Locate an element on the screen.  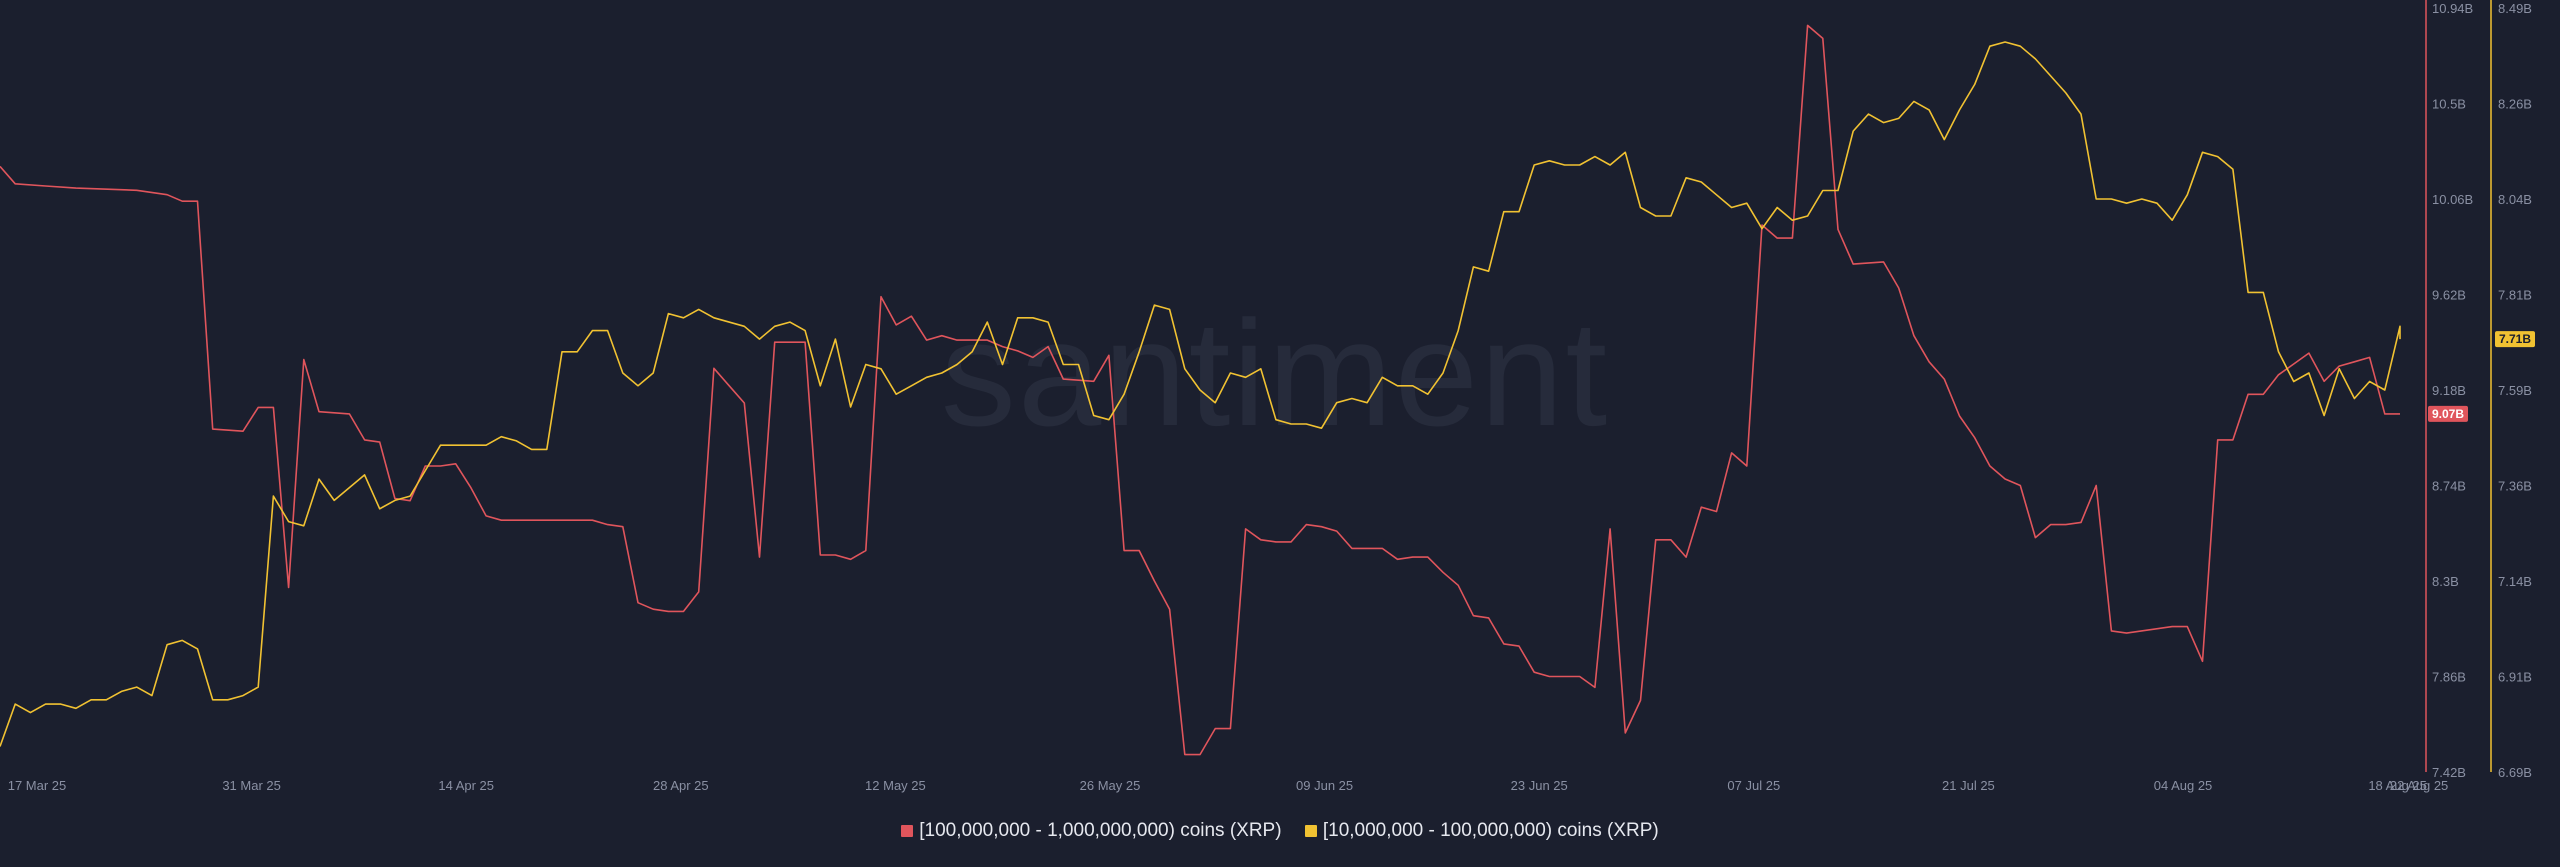
y-left-tick-label: 7.86B is located at coordinates (2449, 677).